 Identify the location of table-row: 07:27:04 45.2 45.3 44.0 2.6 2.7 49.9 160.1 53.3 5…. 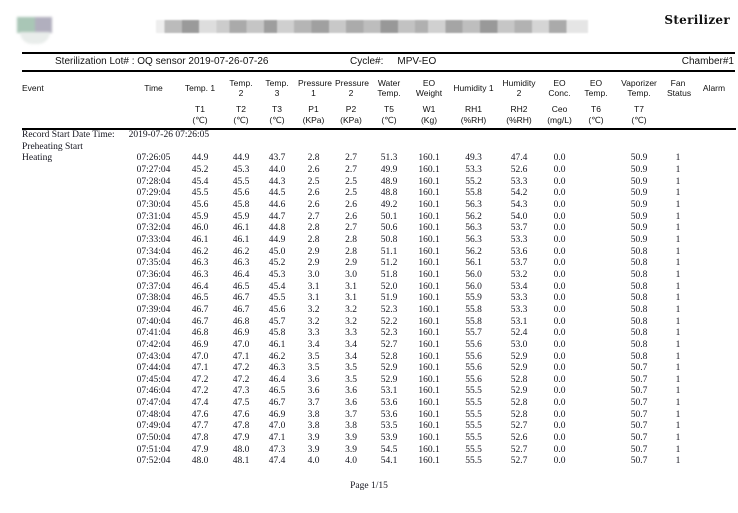
(379, 171).